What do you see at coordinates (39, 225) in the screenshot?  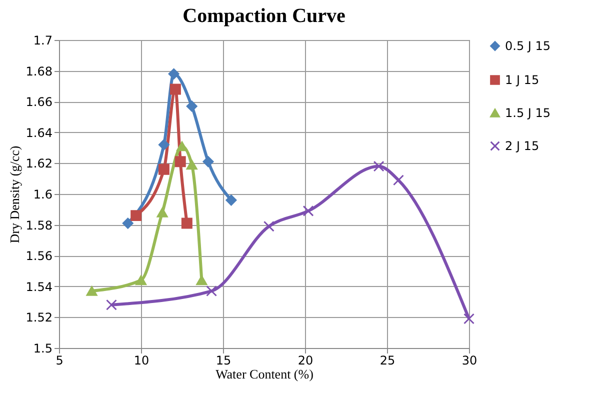 I see `y-tick-label: 1.58` at bounding box center [39, 225].